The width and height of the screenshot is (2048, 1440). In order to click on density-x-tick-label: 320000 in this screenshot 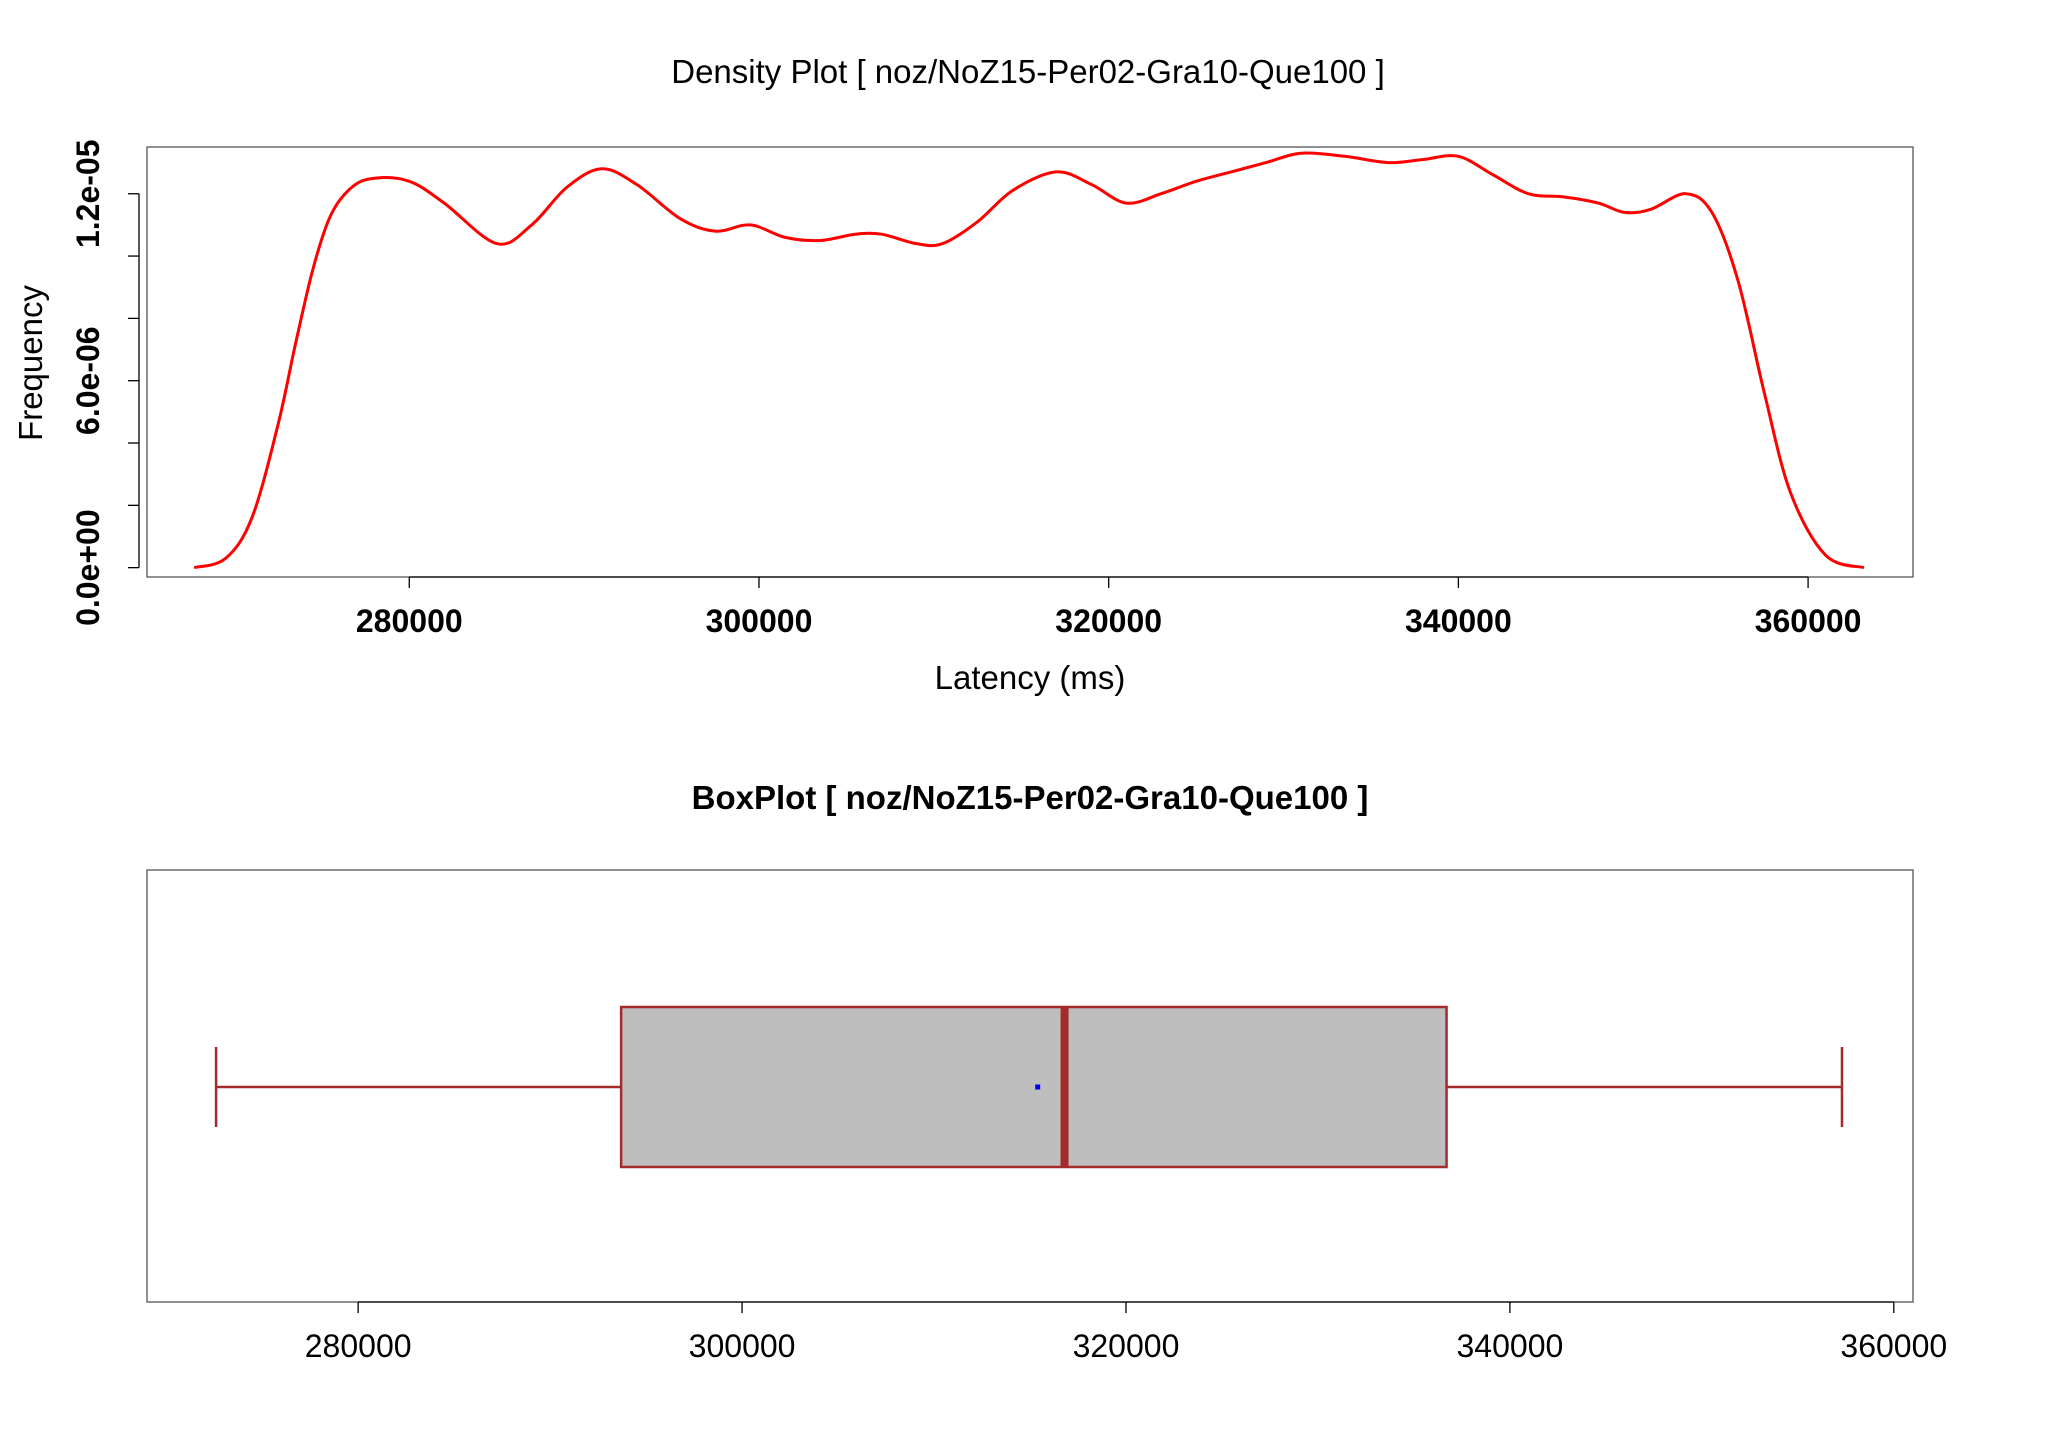, I will do `click(1108, 621)`.